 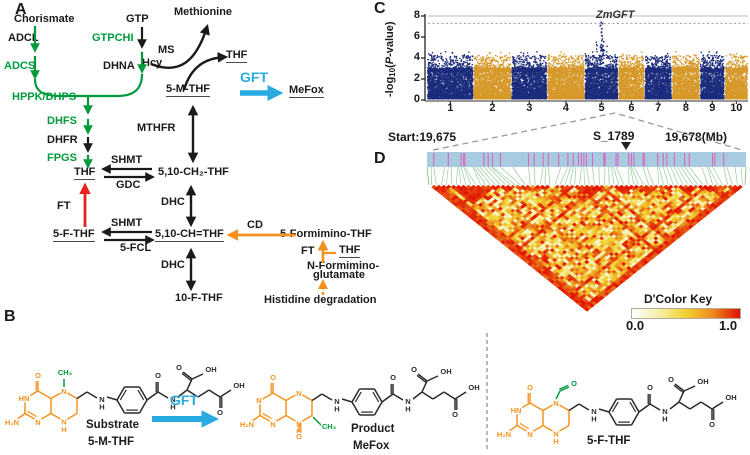 What do you see at coordinates (390, 59) in the screenshot?
I see `y-axis-title: -log10(P-value)` at bounding box center [390, 59].